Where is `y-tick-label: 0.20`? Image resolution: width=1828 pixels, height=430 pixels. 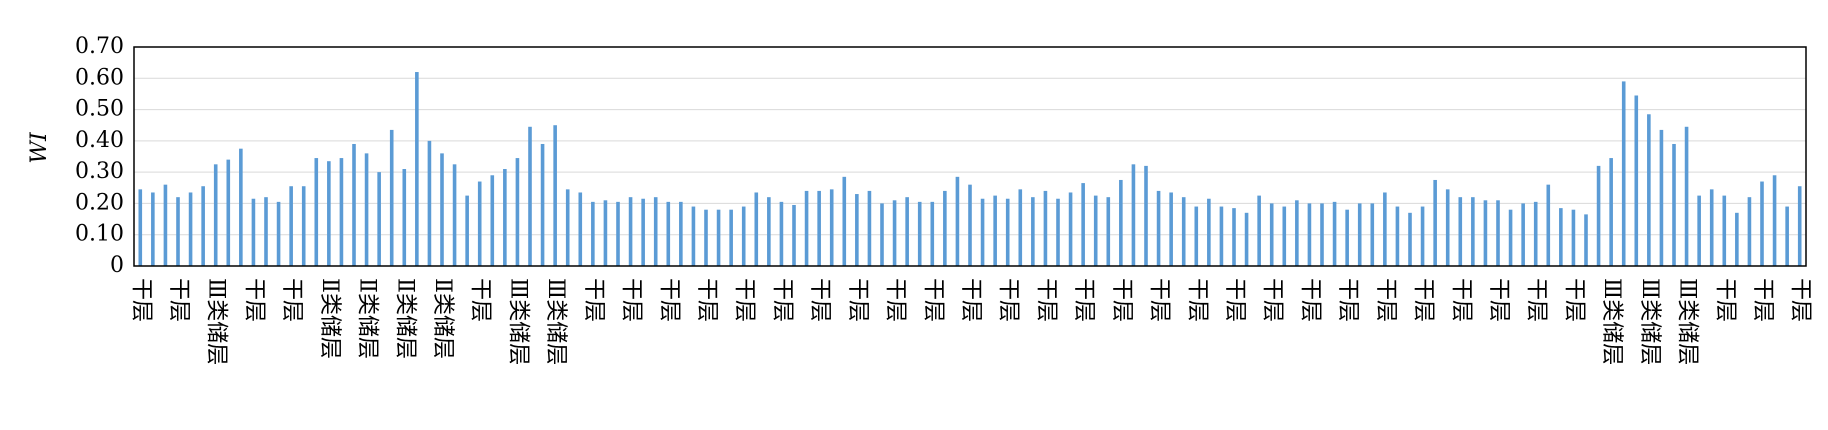 y-tick-label: 0.20 is located at coordinates (99, 202).